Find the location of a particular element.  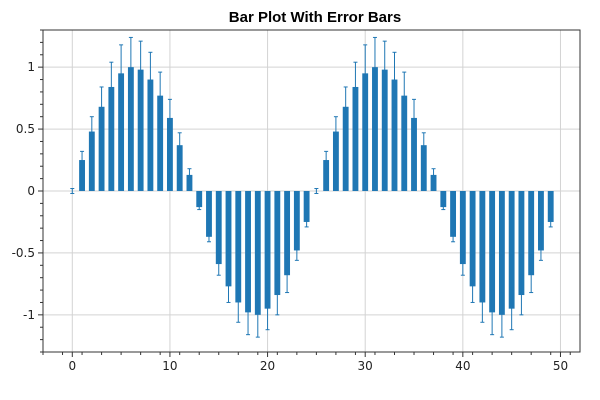

y-tick-label: 0 is located at coordinates (31, 191).